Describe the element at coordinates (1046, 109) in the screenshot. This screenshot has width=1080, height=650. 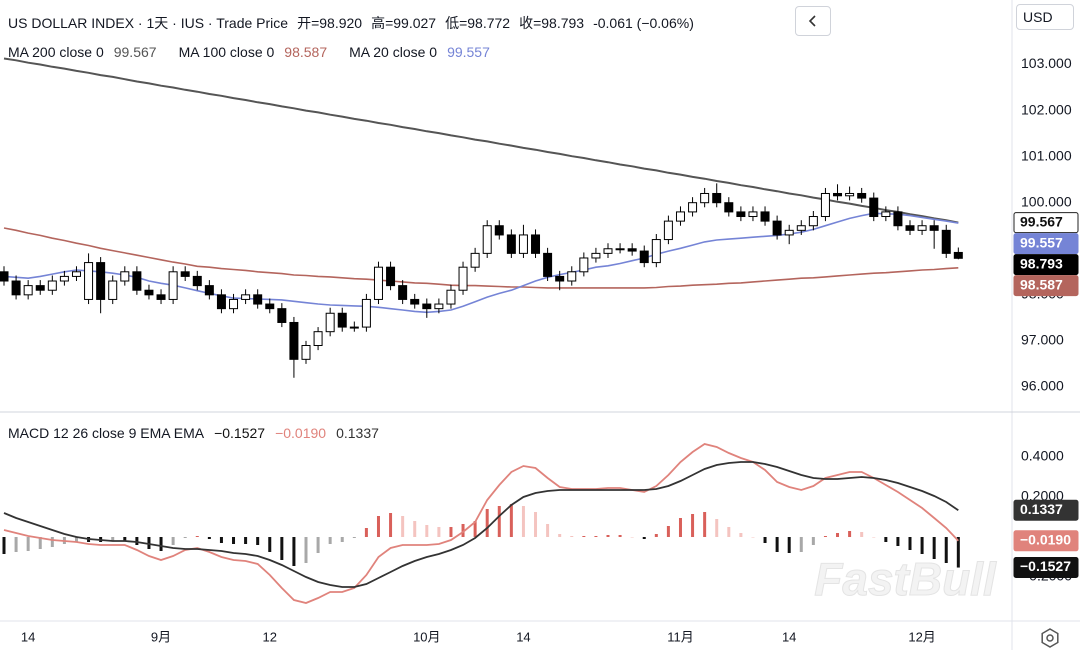
I see `y-tick-label: 102.000` at that location.